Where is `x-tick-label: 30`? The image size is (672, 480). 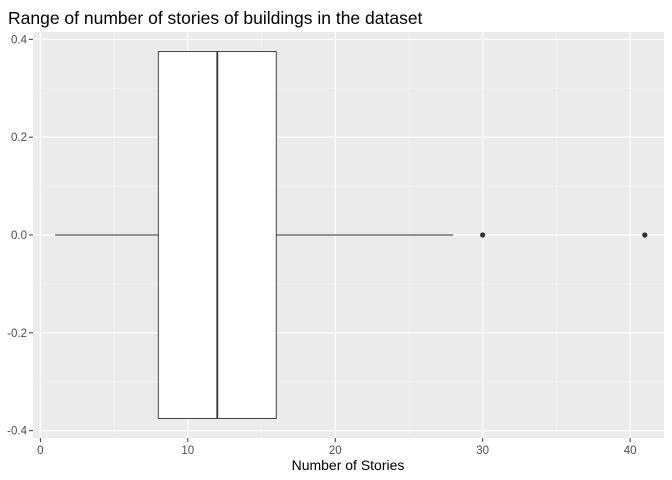 x-tick-label: 30 is located at coordinates (482, 451).